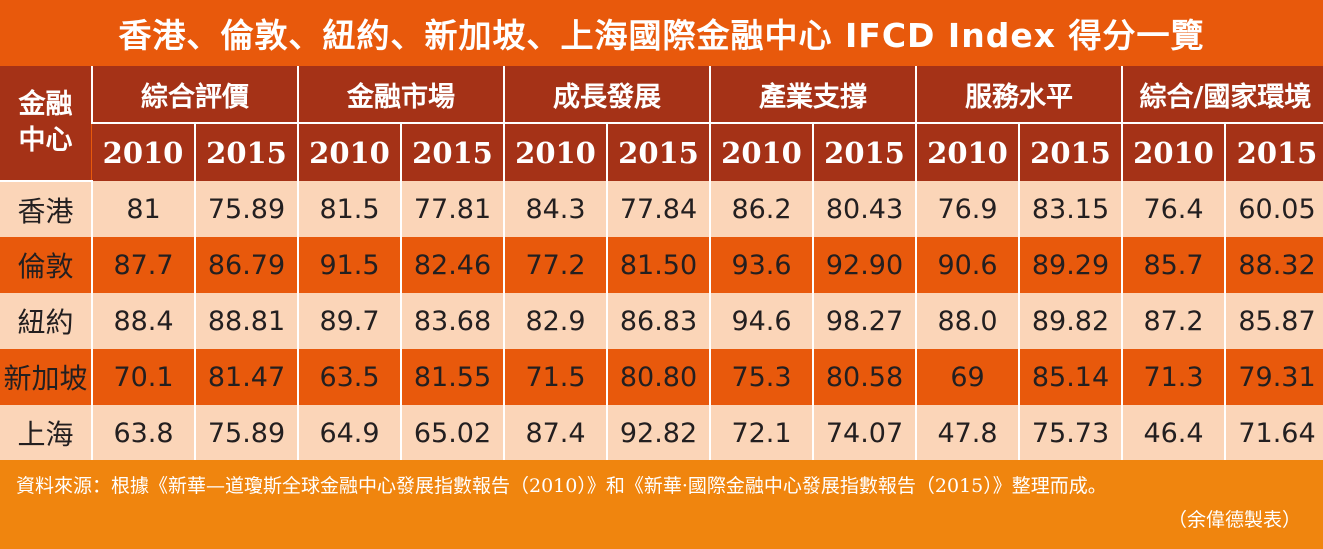  What do you see at coordinates (1173, 265) in the screenshot?
I see `score-cell: 85.7` at bounding box center [1173, 265].